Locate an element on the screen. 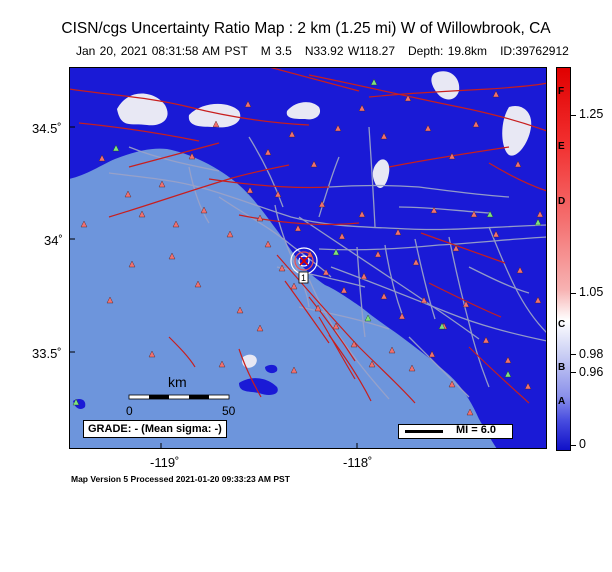  scale-max: 50 is located at coordinates (229, 411).